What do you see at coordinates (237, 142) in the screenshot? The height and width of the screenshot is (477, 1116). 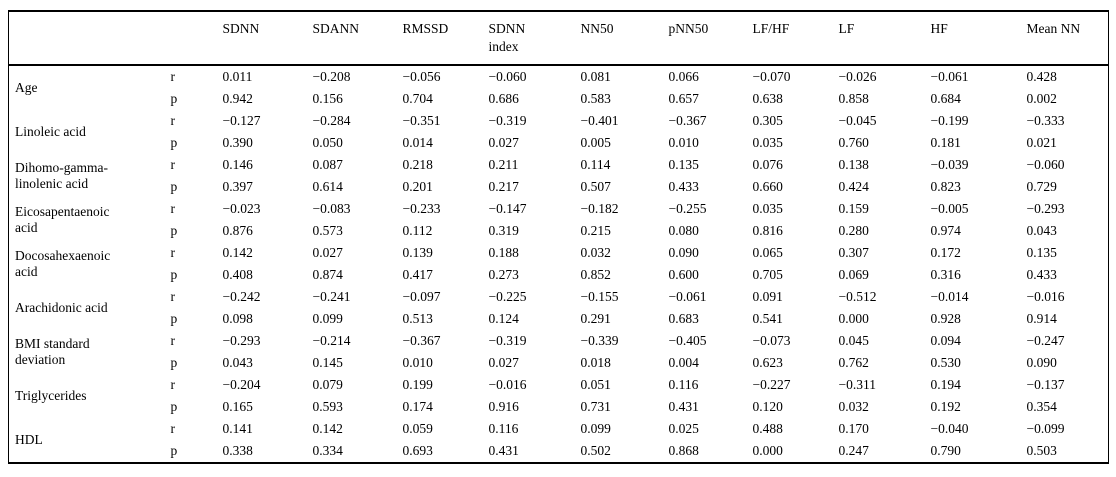 I see `value-cell: 0.390` at bounding box center [237, 142].